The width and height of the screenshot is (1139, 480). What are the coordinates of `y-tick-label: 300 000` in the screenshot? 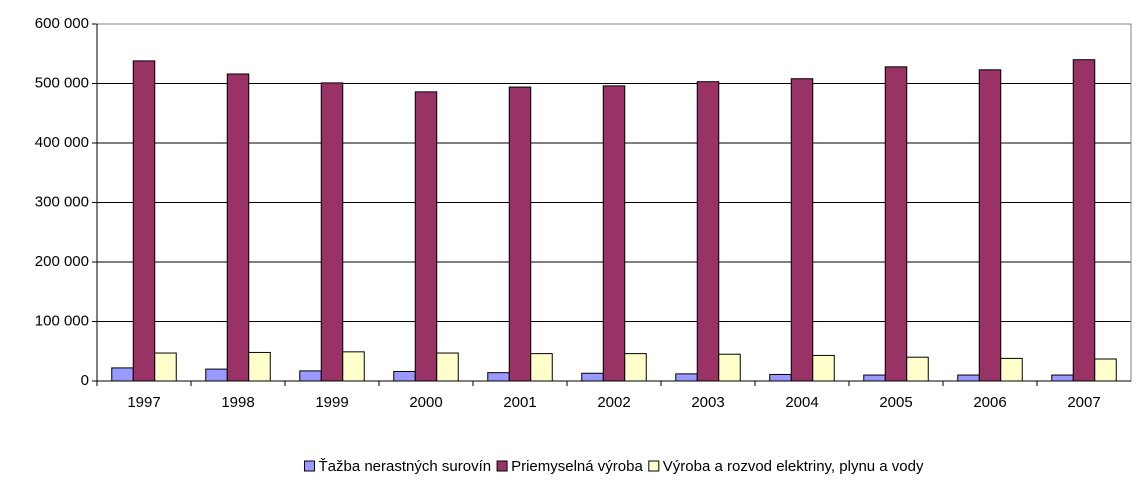 It's located at (62, 201).